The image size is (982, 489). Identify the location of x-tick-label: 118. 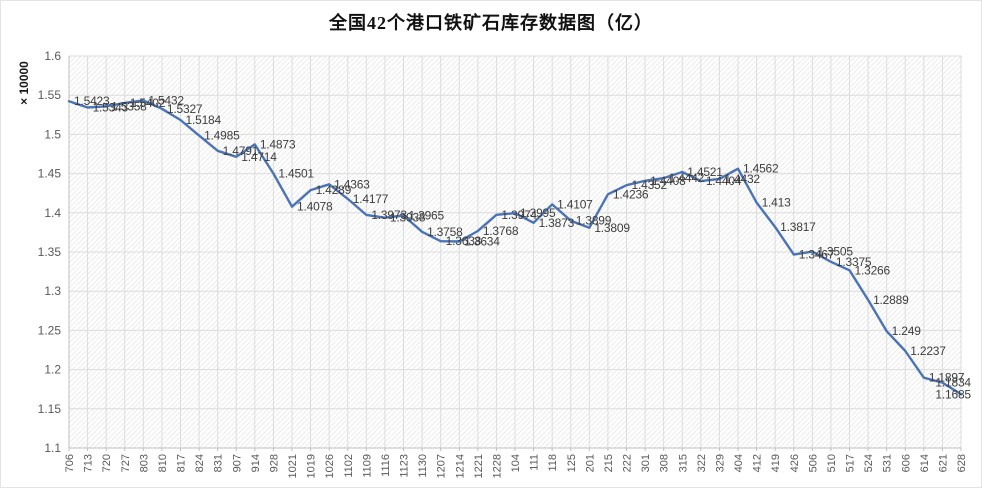
(553, 463).